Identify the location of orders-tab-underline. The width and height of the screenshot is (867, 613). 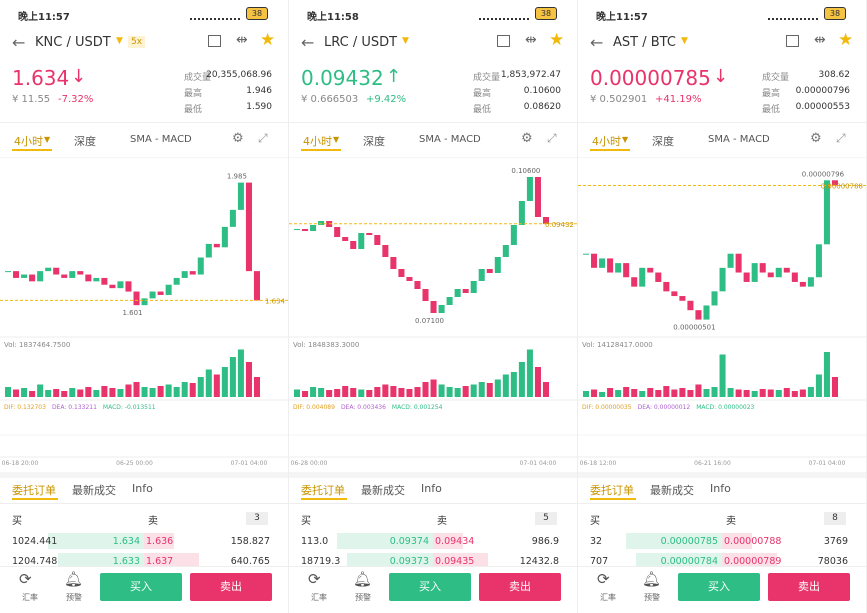
(35, 499).